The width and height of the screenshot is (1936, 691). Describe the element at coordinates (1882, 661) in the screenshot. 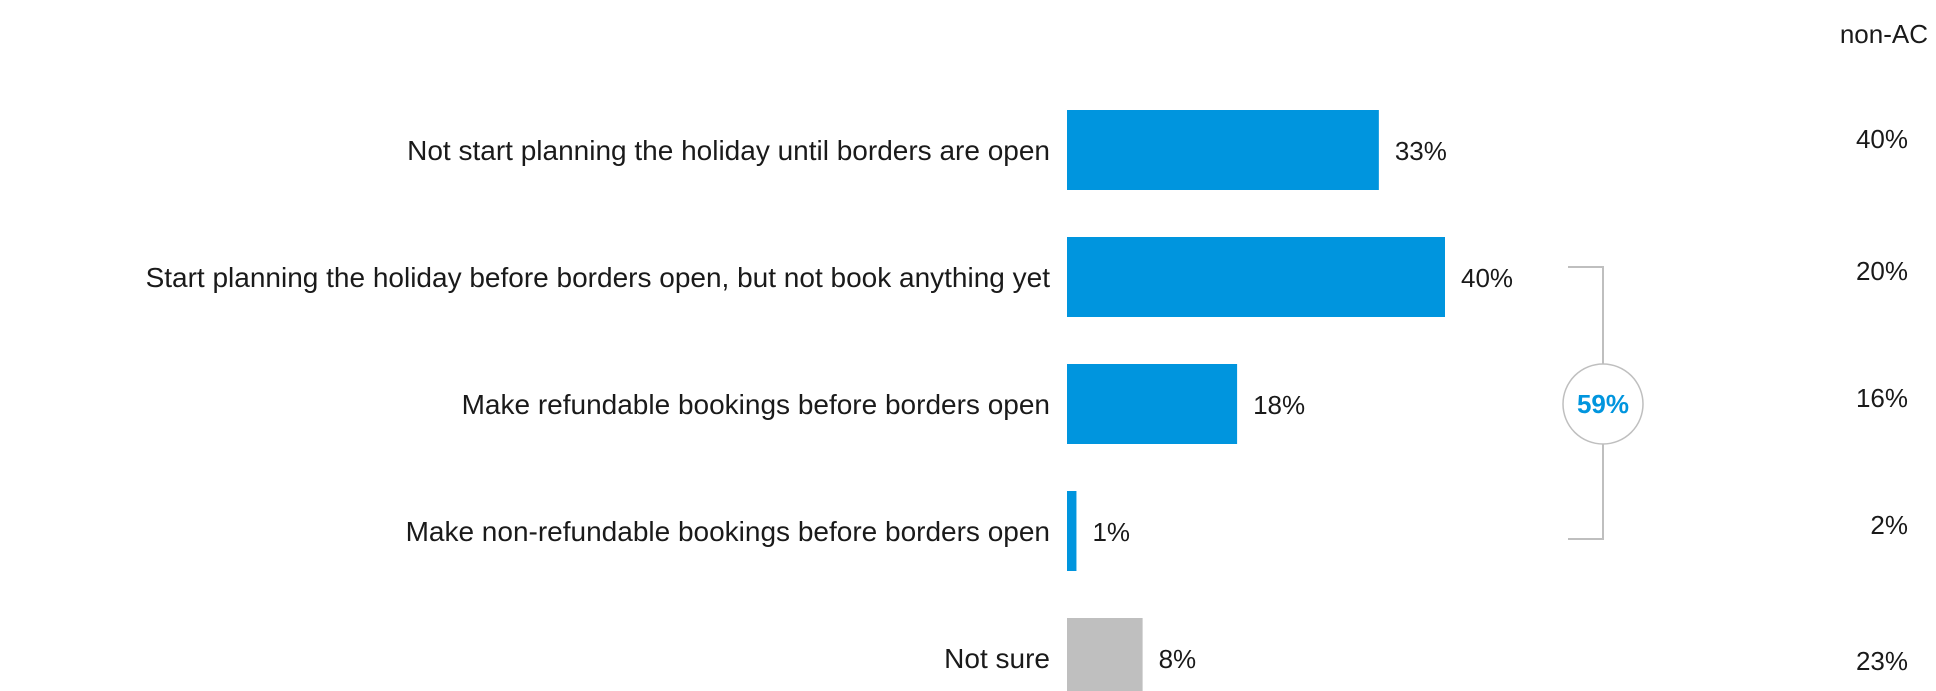

I see `comparison-value: 23%` at that location.